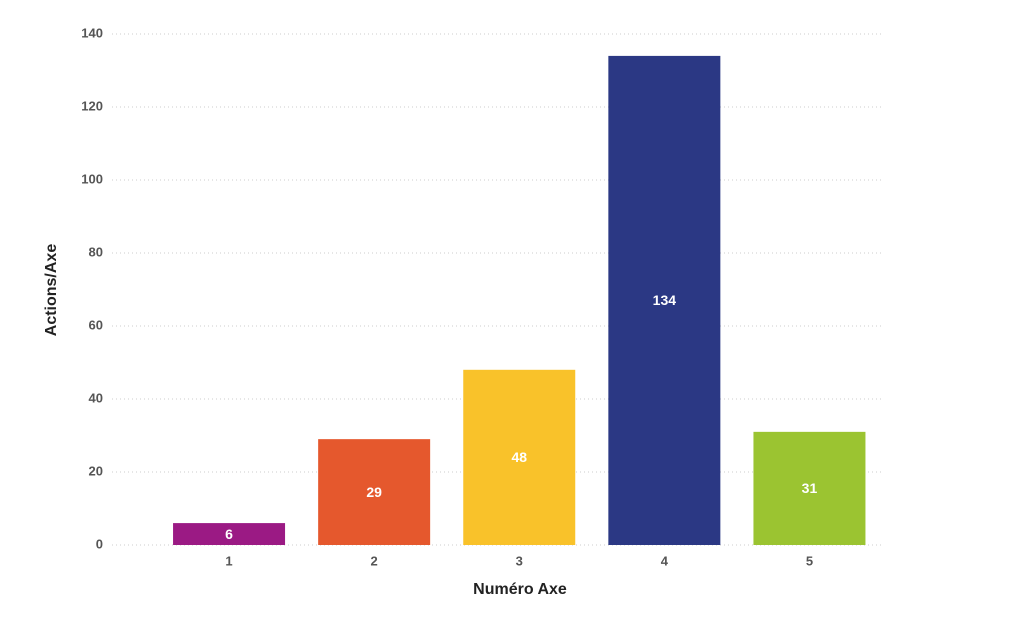 The height and width of the screenshot is (619, 1024). I want to click on x-tick-label: 3, so click(519, 560).